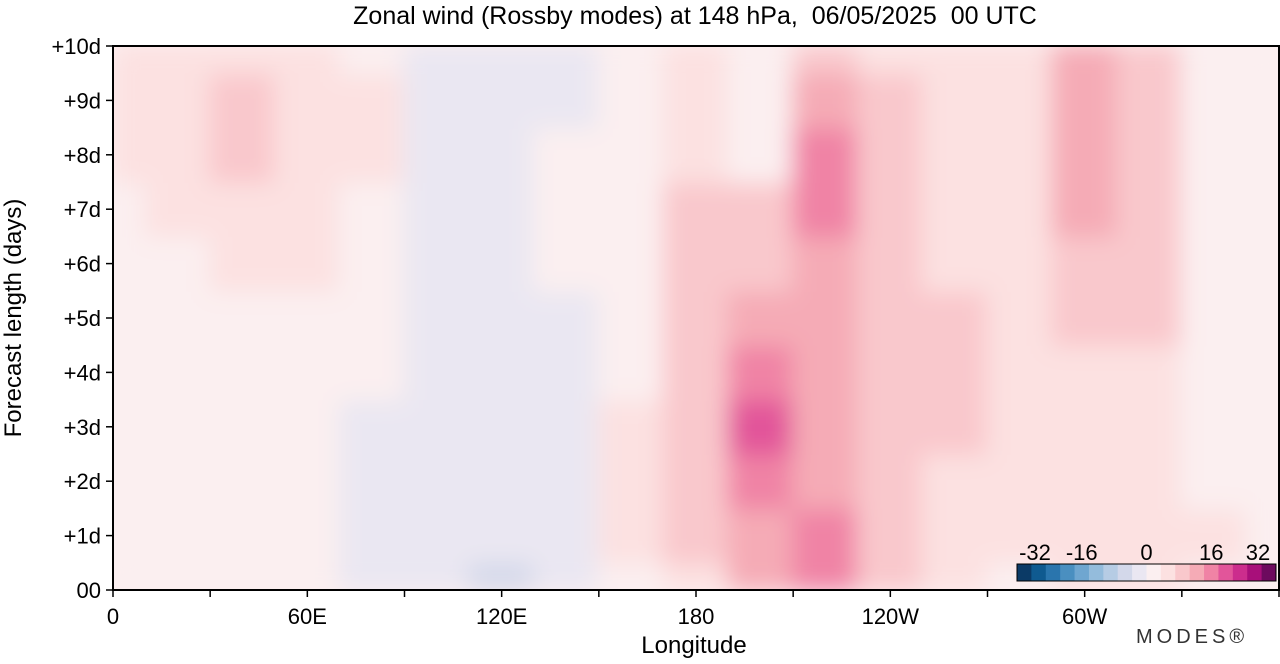  Describe the element at coordinates (82, 372) in the screenshot. I see `y-tick-label: +4d` at that location.